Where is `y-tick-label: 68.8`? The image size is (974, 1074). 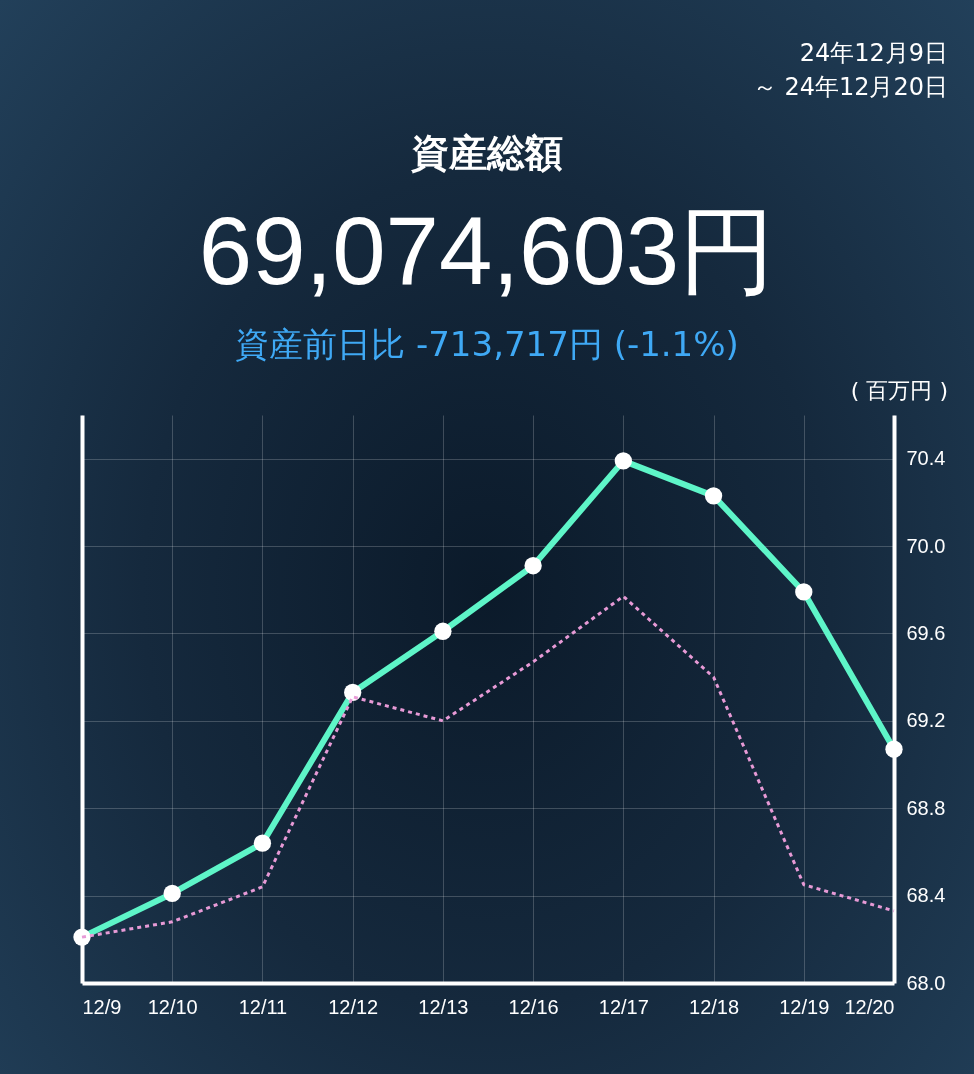 y-tick-label: 68.8 is located at coordinates (926, 807).